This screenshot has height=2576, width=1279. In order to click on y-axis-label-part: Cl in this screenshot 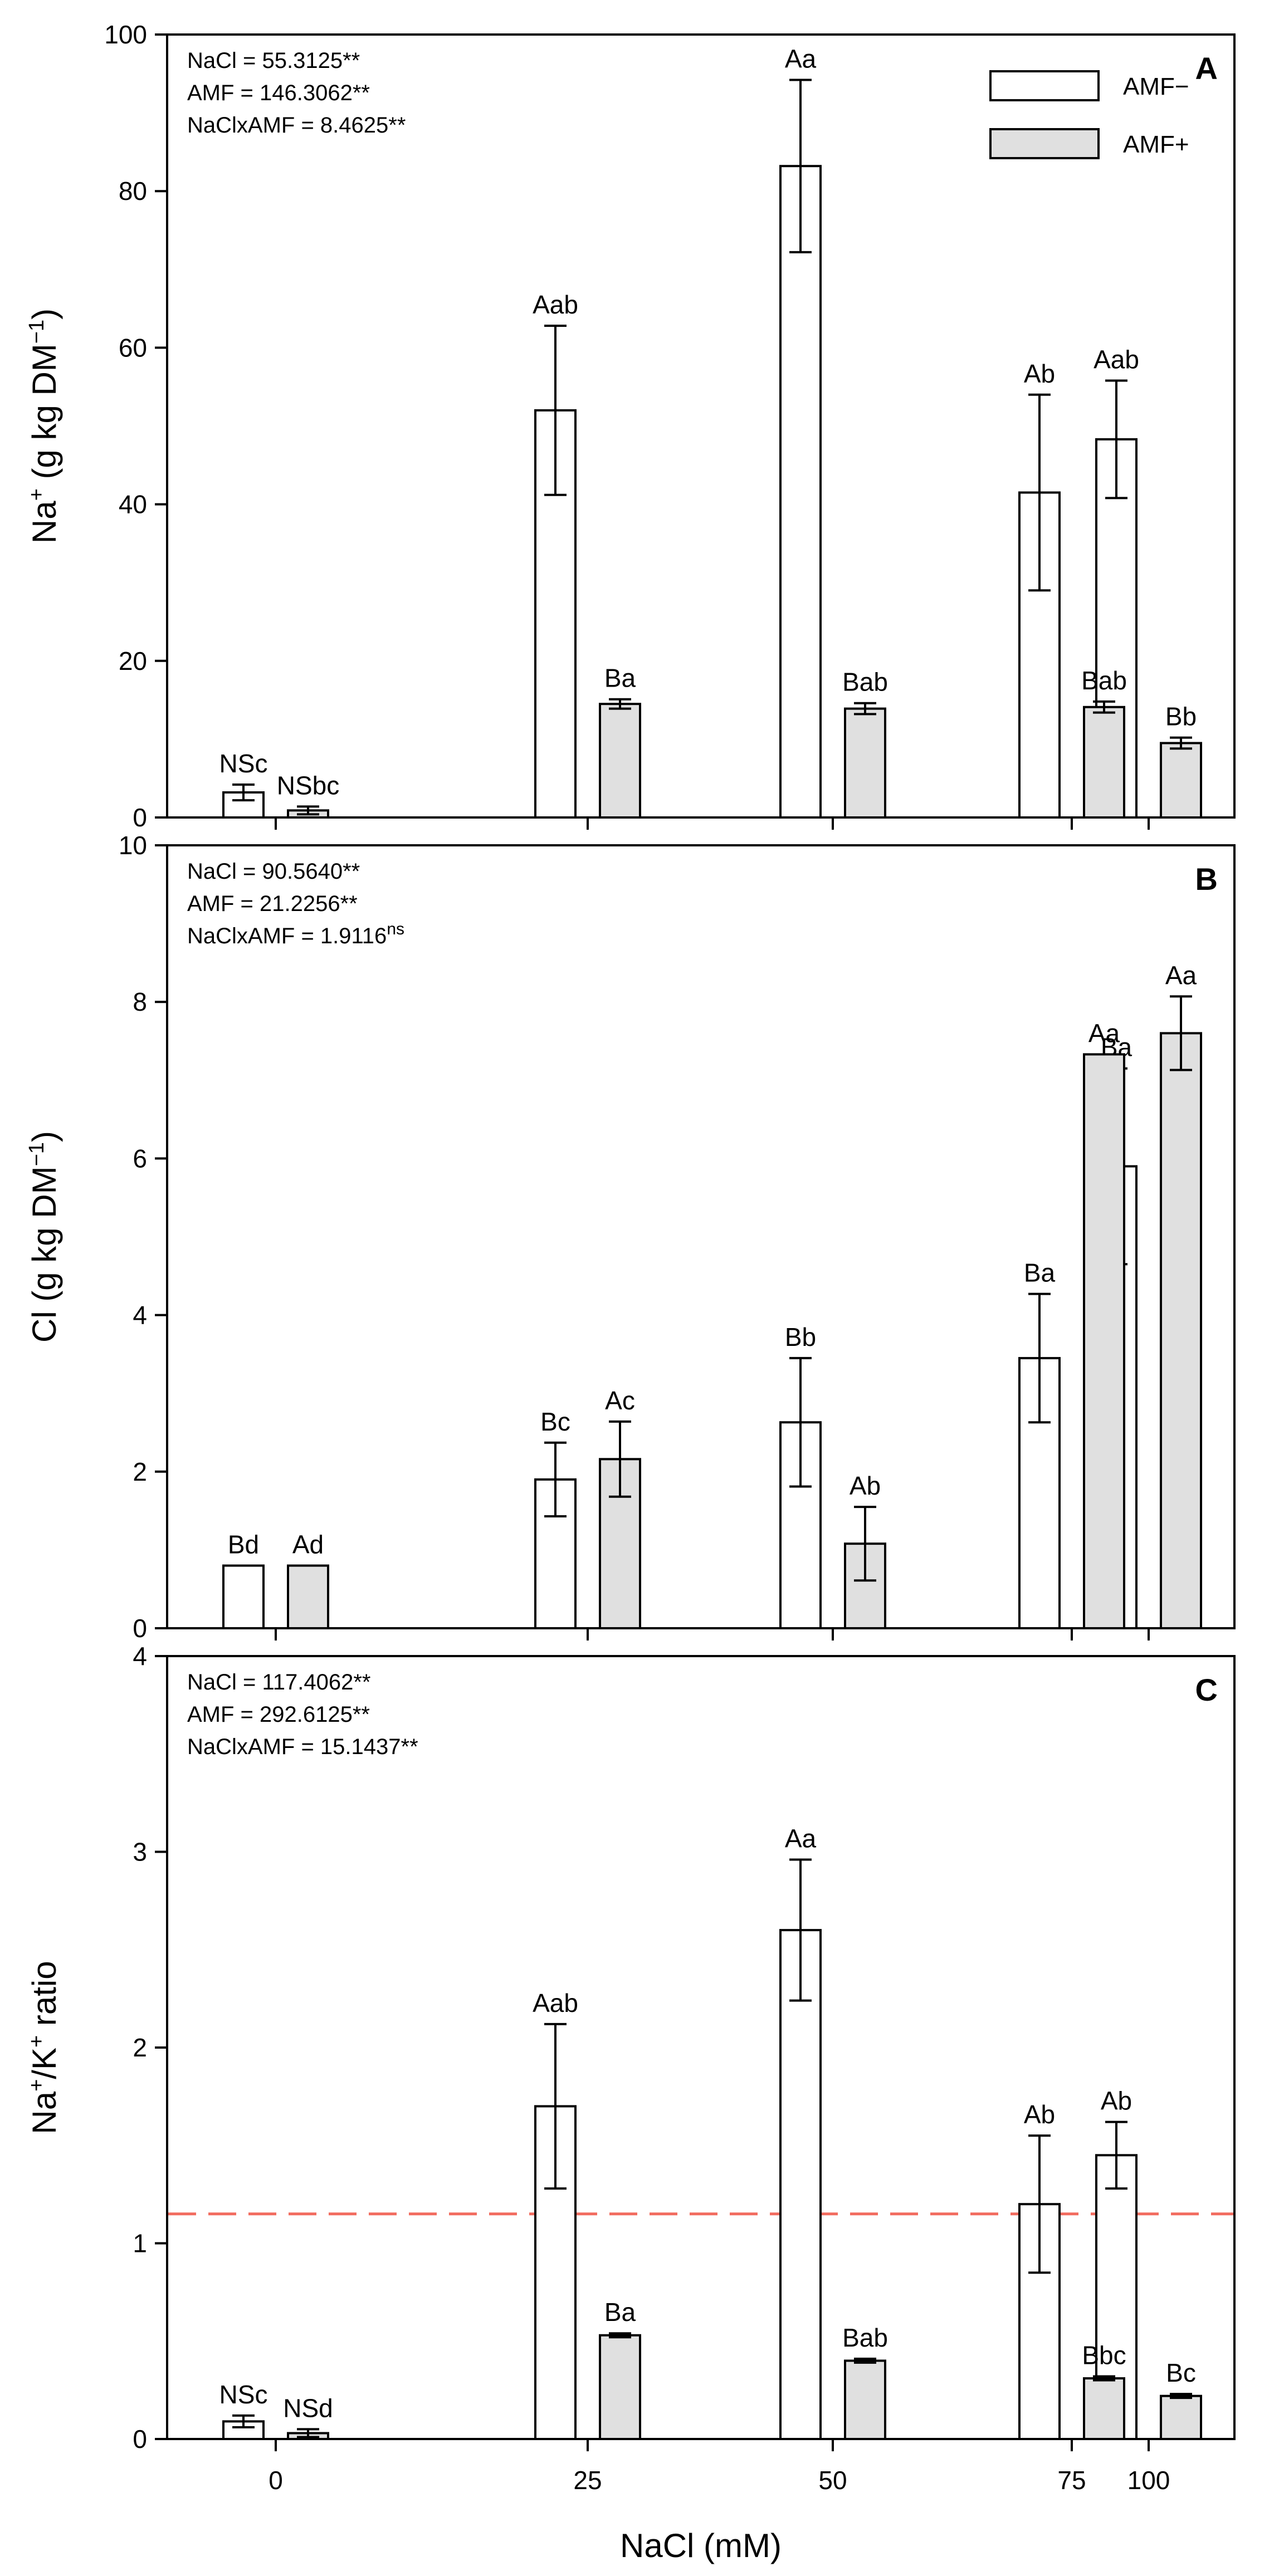, I will do `click(44, 1327)`.